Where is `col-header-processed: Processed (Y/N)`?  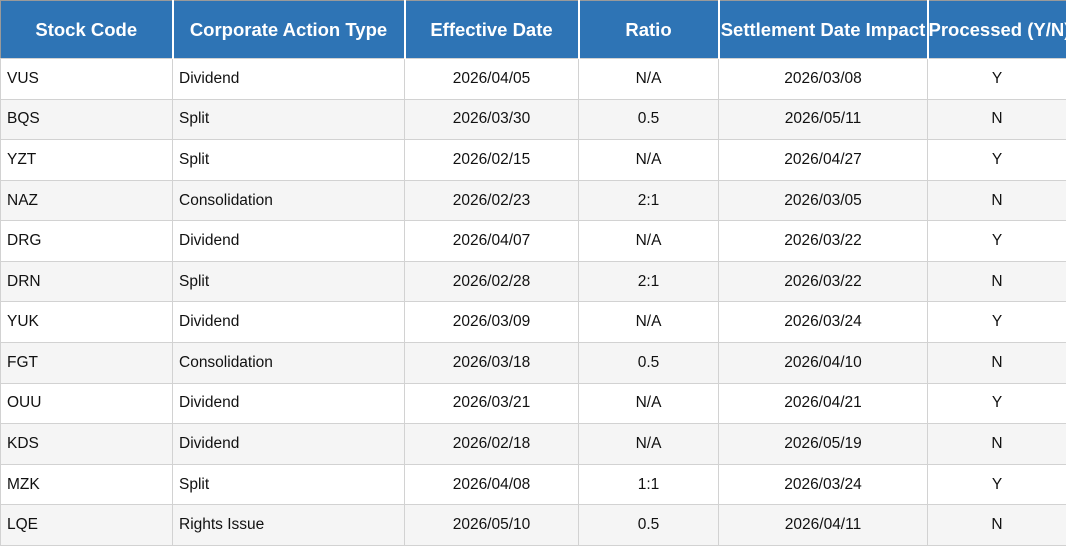
col-header-processed: Processed (Y/N) is located at coordinates (996, 29).